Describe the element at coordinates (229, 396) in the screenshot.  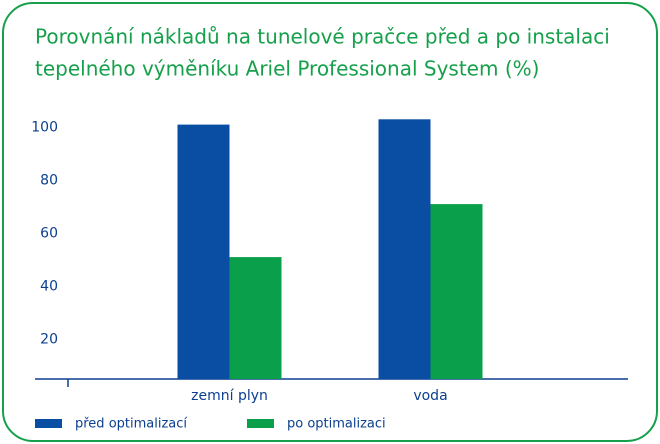
I see `x-tick-label: zemní plyn` at that location.